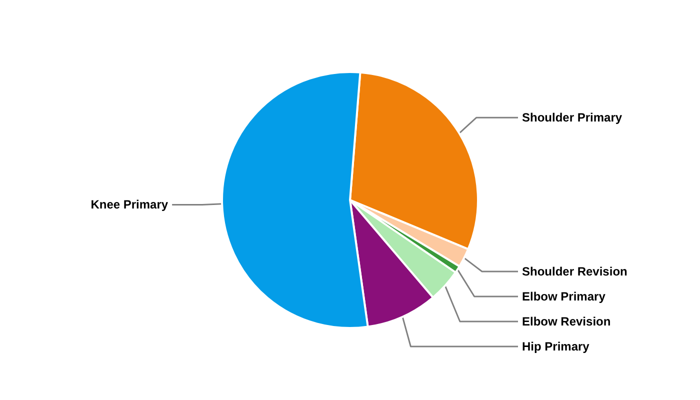  What do you see at coordinates (566, 321) in the screenshot?
I see `slice-label: Elbow Revision` at bounding box center [566, 321].